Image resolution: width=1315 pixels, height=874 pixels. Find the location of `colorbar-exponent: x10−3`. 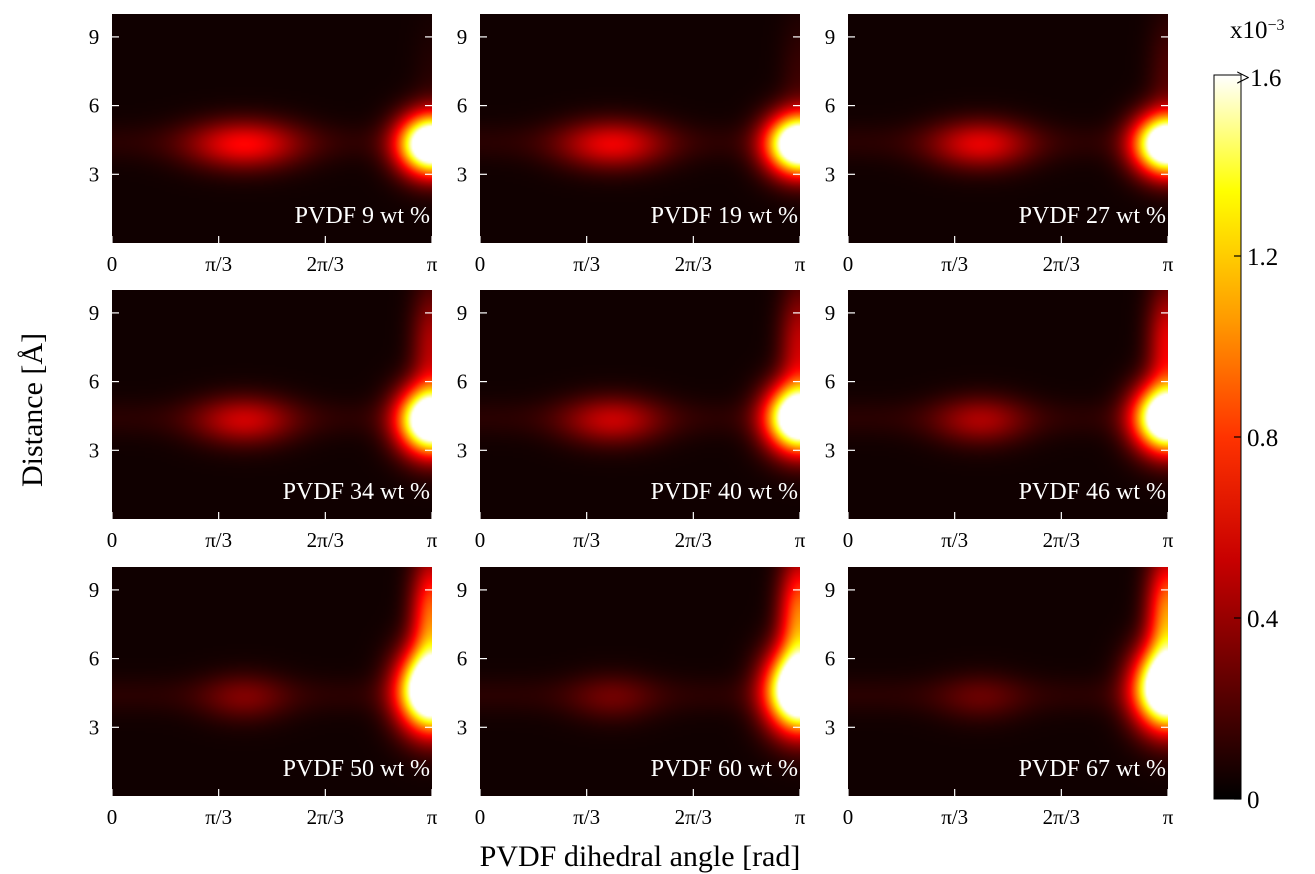

colorbar-exponent: x10−3 is located at coordinates (1257, 31).